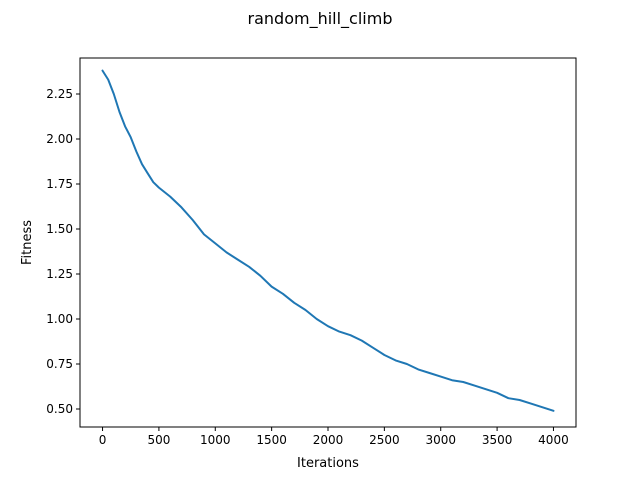 The width and height of the screenshot is (640, 480). Describe the element at coordinates (328, 463) in the screenshot. I see `x-axis-label: Iterations` at that location.